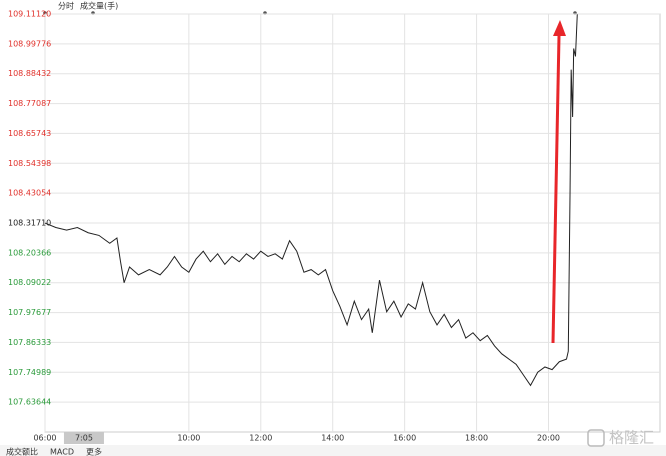  What do you see at coordinates (29, 193) in the screenshot?
I see `y-tick-label: 108.43054` at bounding box center [29, 193].